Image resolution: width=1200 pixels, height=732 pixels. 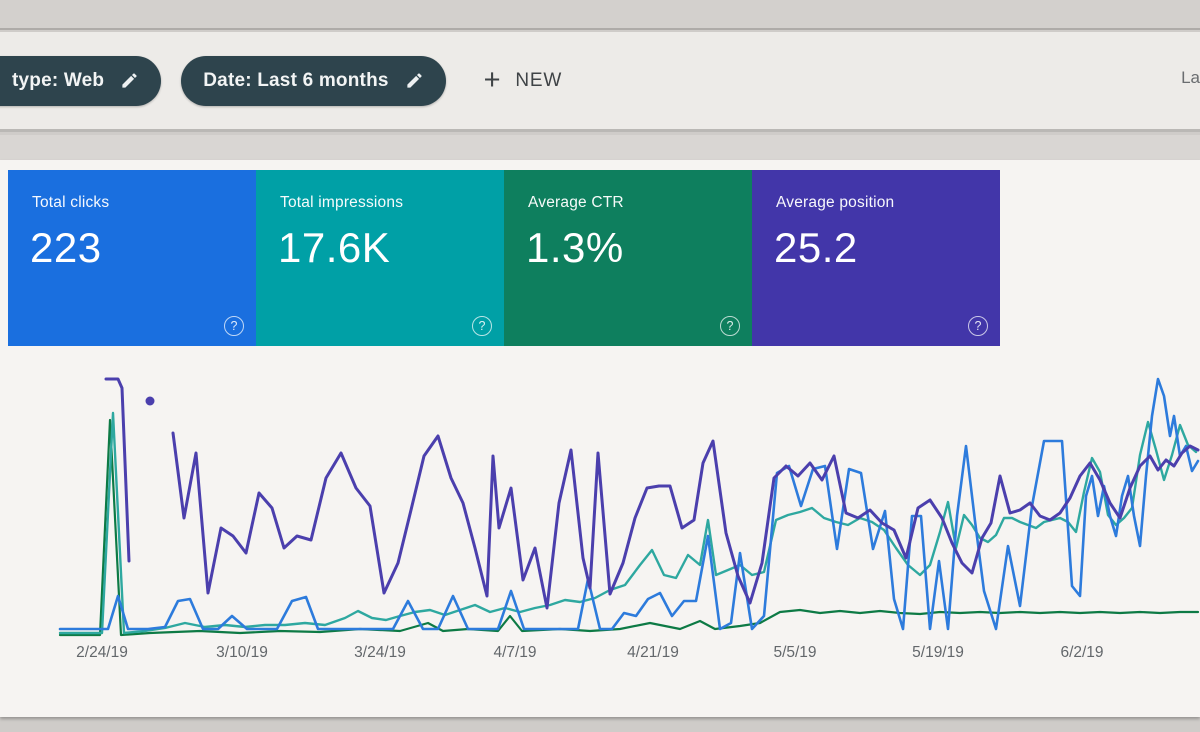 I want to click on filter-toolbar: type: Web Date: Last 6 months + NEW La, so click(x=600, y=82).